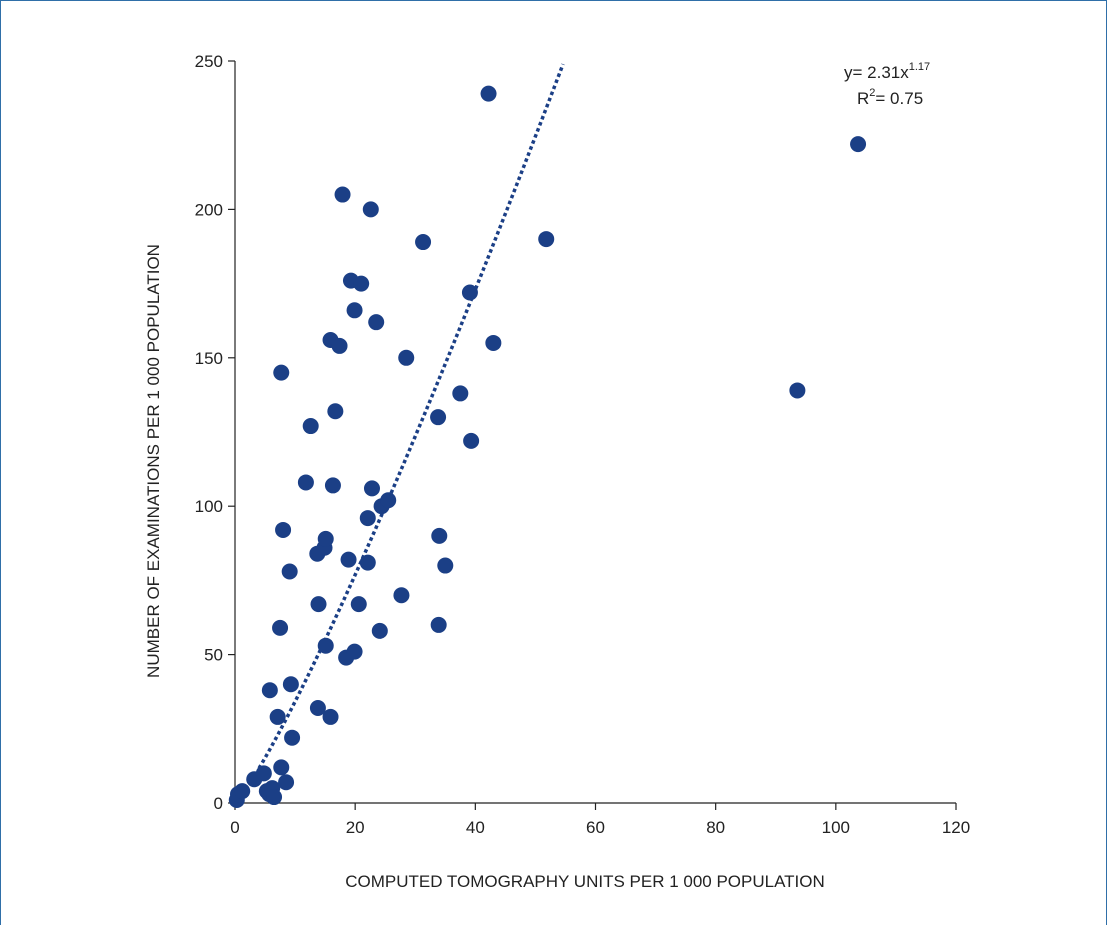 The image size is (1107, 925). Describe the element at coordinates (863, 98) in the screenshot. I see `r2-prefix: R` at that location.